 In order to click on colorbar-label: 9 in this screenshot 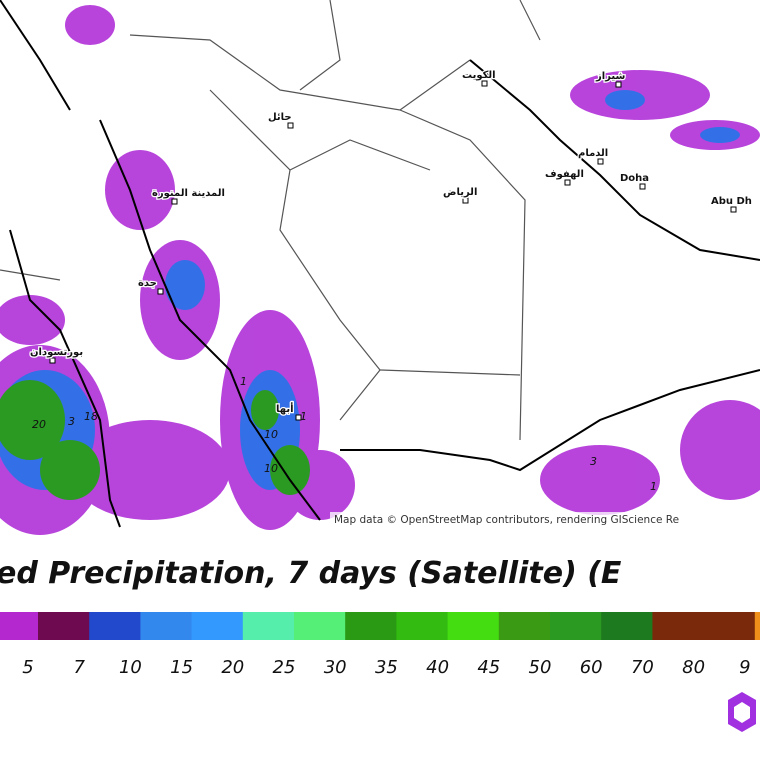, I will do `click(744, 667)`.